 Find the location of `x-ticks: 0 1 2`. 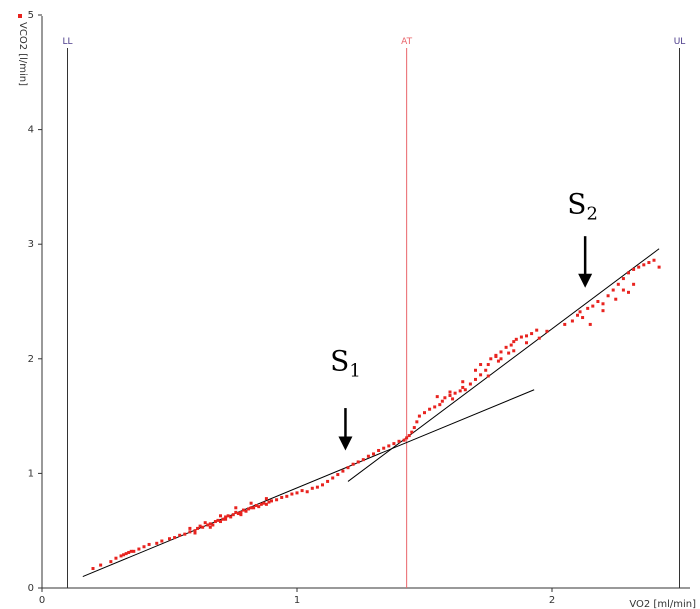

x-ticks: 0 1 2 is located at coordinates (297, 597).